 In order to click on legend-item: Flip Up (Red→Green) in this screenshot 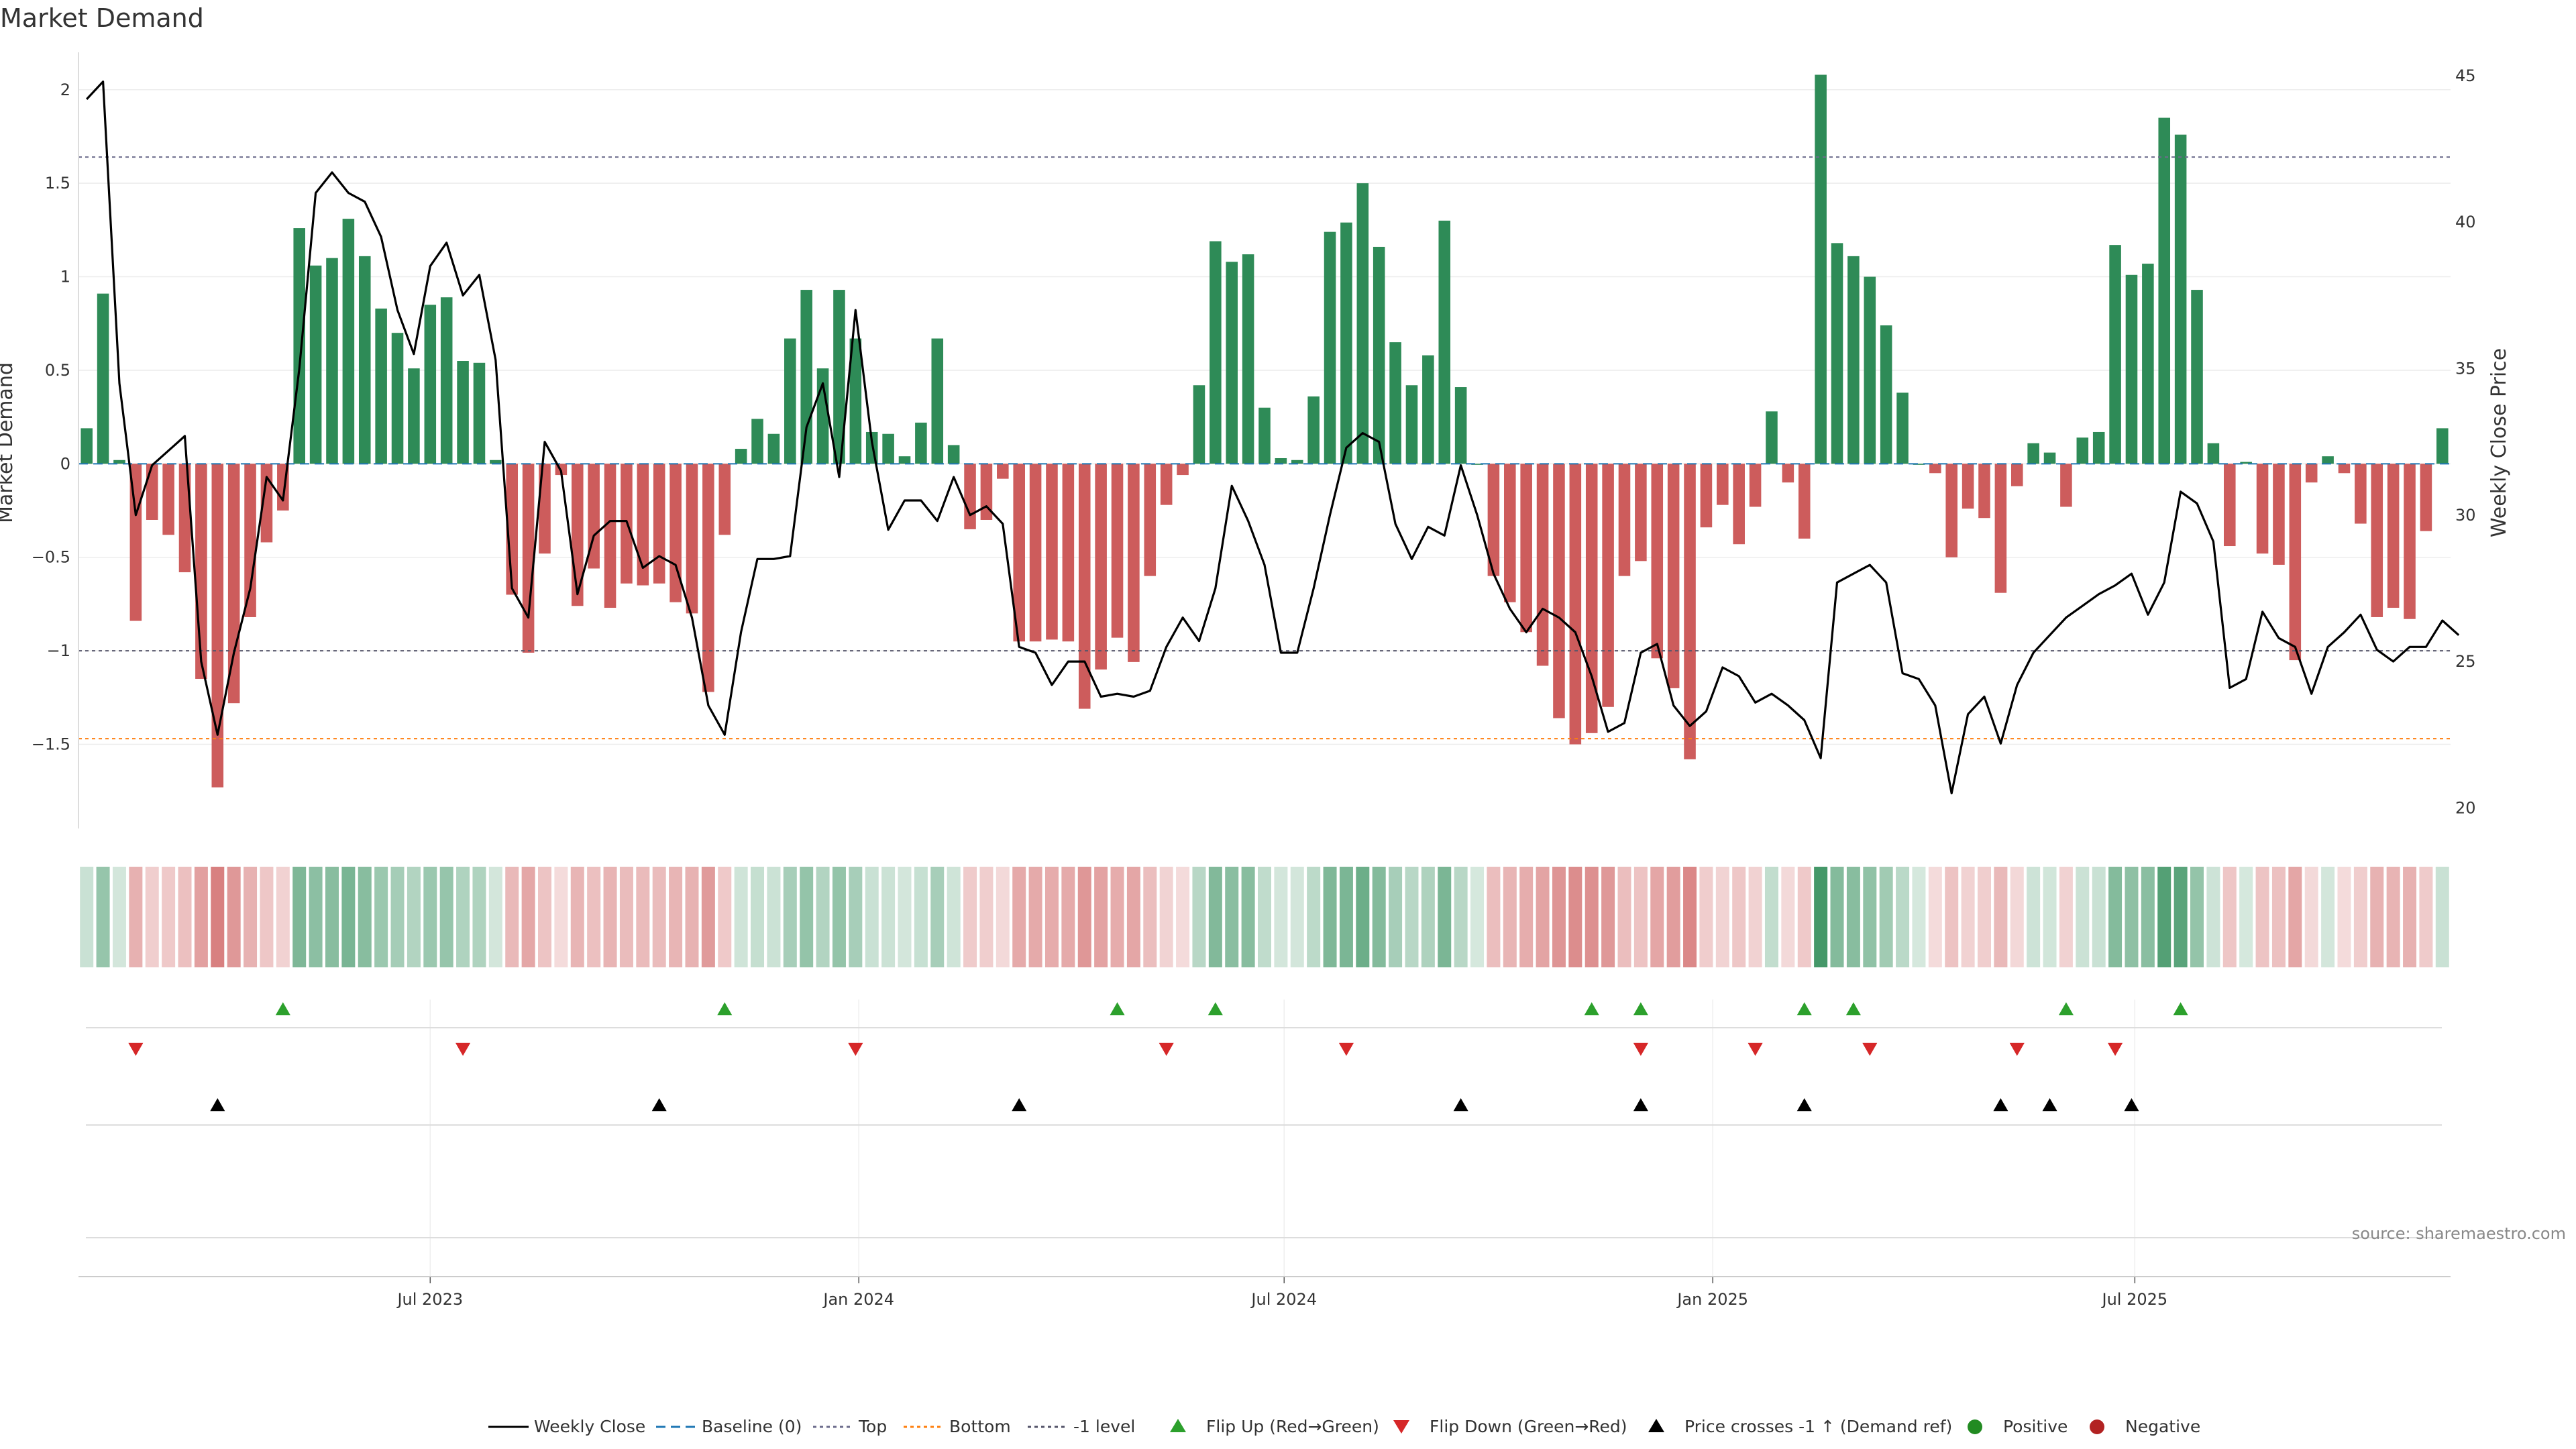, I will do `click(1292, 1426)`.